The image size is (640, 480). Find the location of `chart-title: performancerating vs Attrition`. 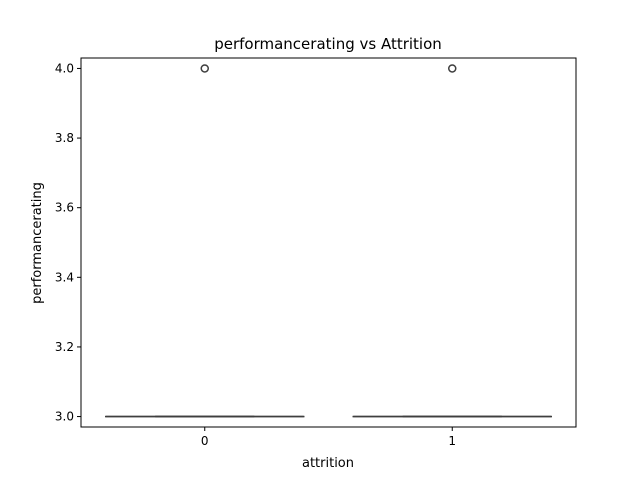

chart-title: performancerating vs Attrition is located at coordinates (328, 44).